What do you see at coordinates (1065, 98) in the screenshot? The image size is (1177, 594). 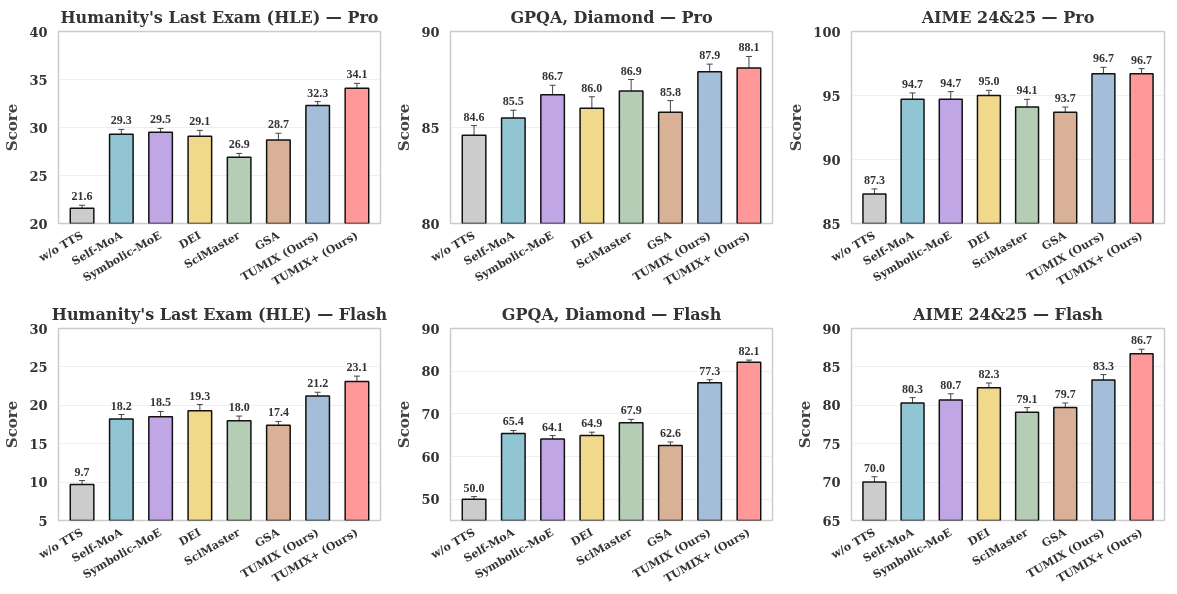 I see `data-label: 93.7` at bounding box center [1065, 98].